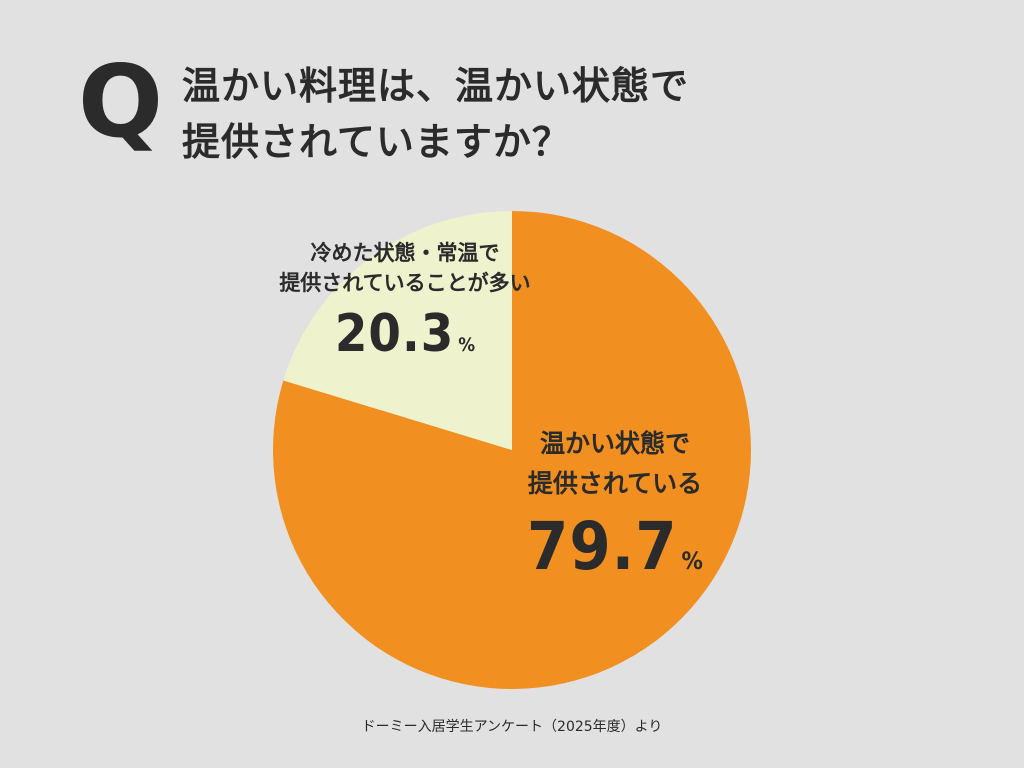 The width and height of the screenshot is (1024, 768). Describe the element at coordinates (512, 727) in the screenshot. I see `source-note: ドーミー入居学生アンケート（2025年度）より` at that location.